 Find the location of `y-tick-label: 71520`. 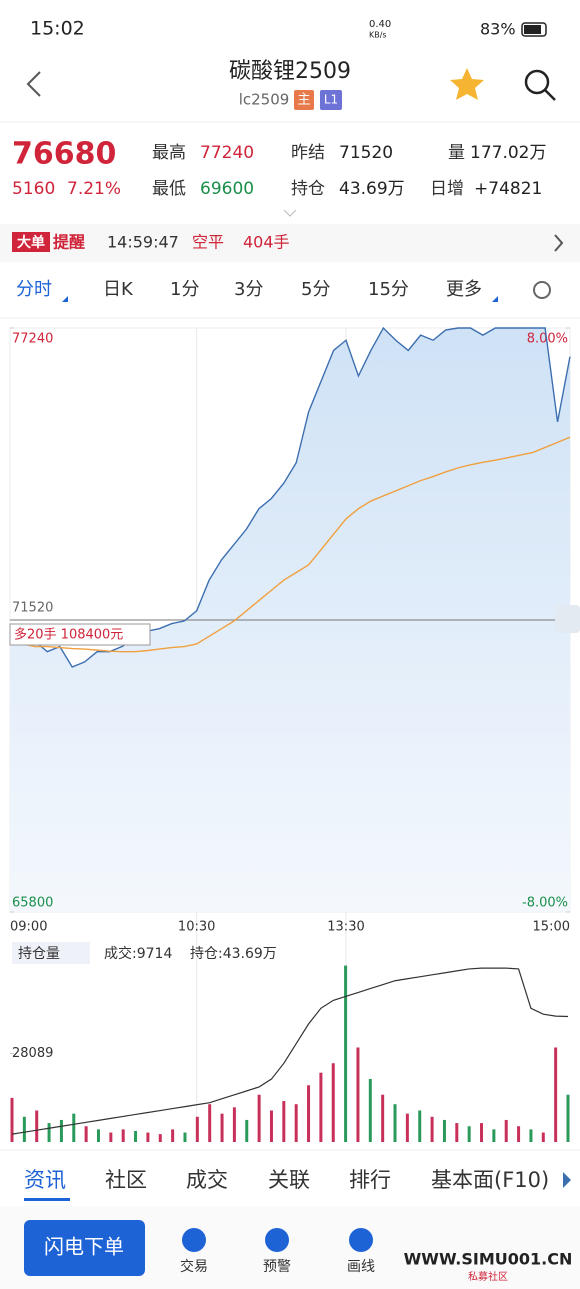

y-tick-label: 71520 is located at coordinates (32, 608).